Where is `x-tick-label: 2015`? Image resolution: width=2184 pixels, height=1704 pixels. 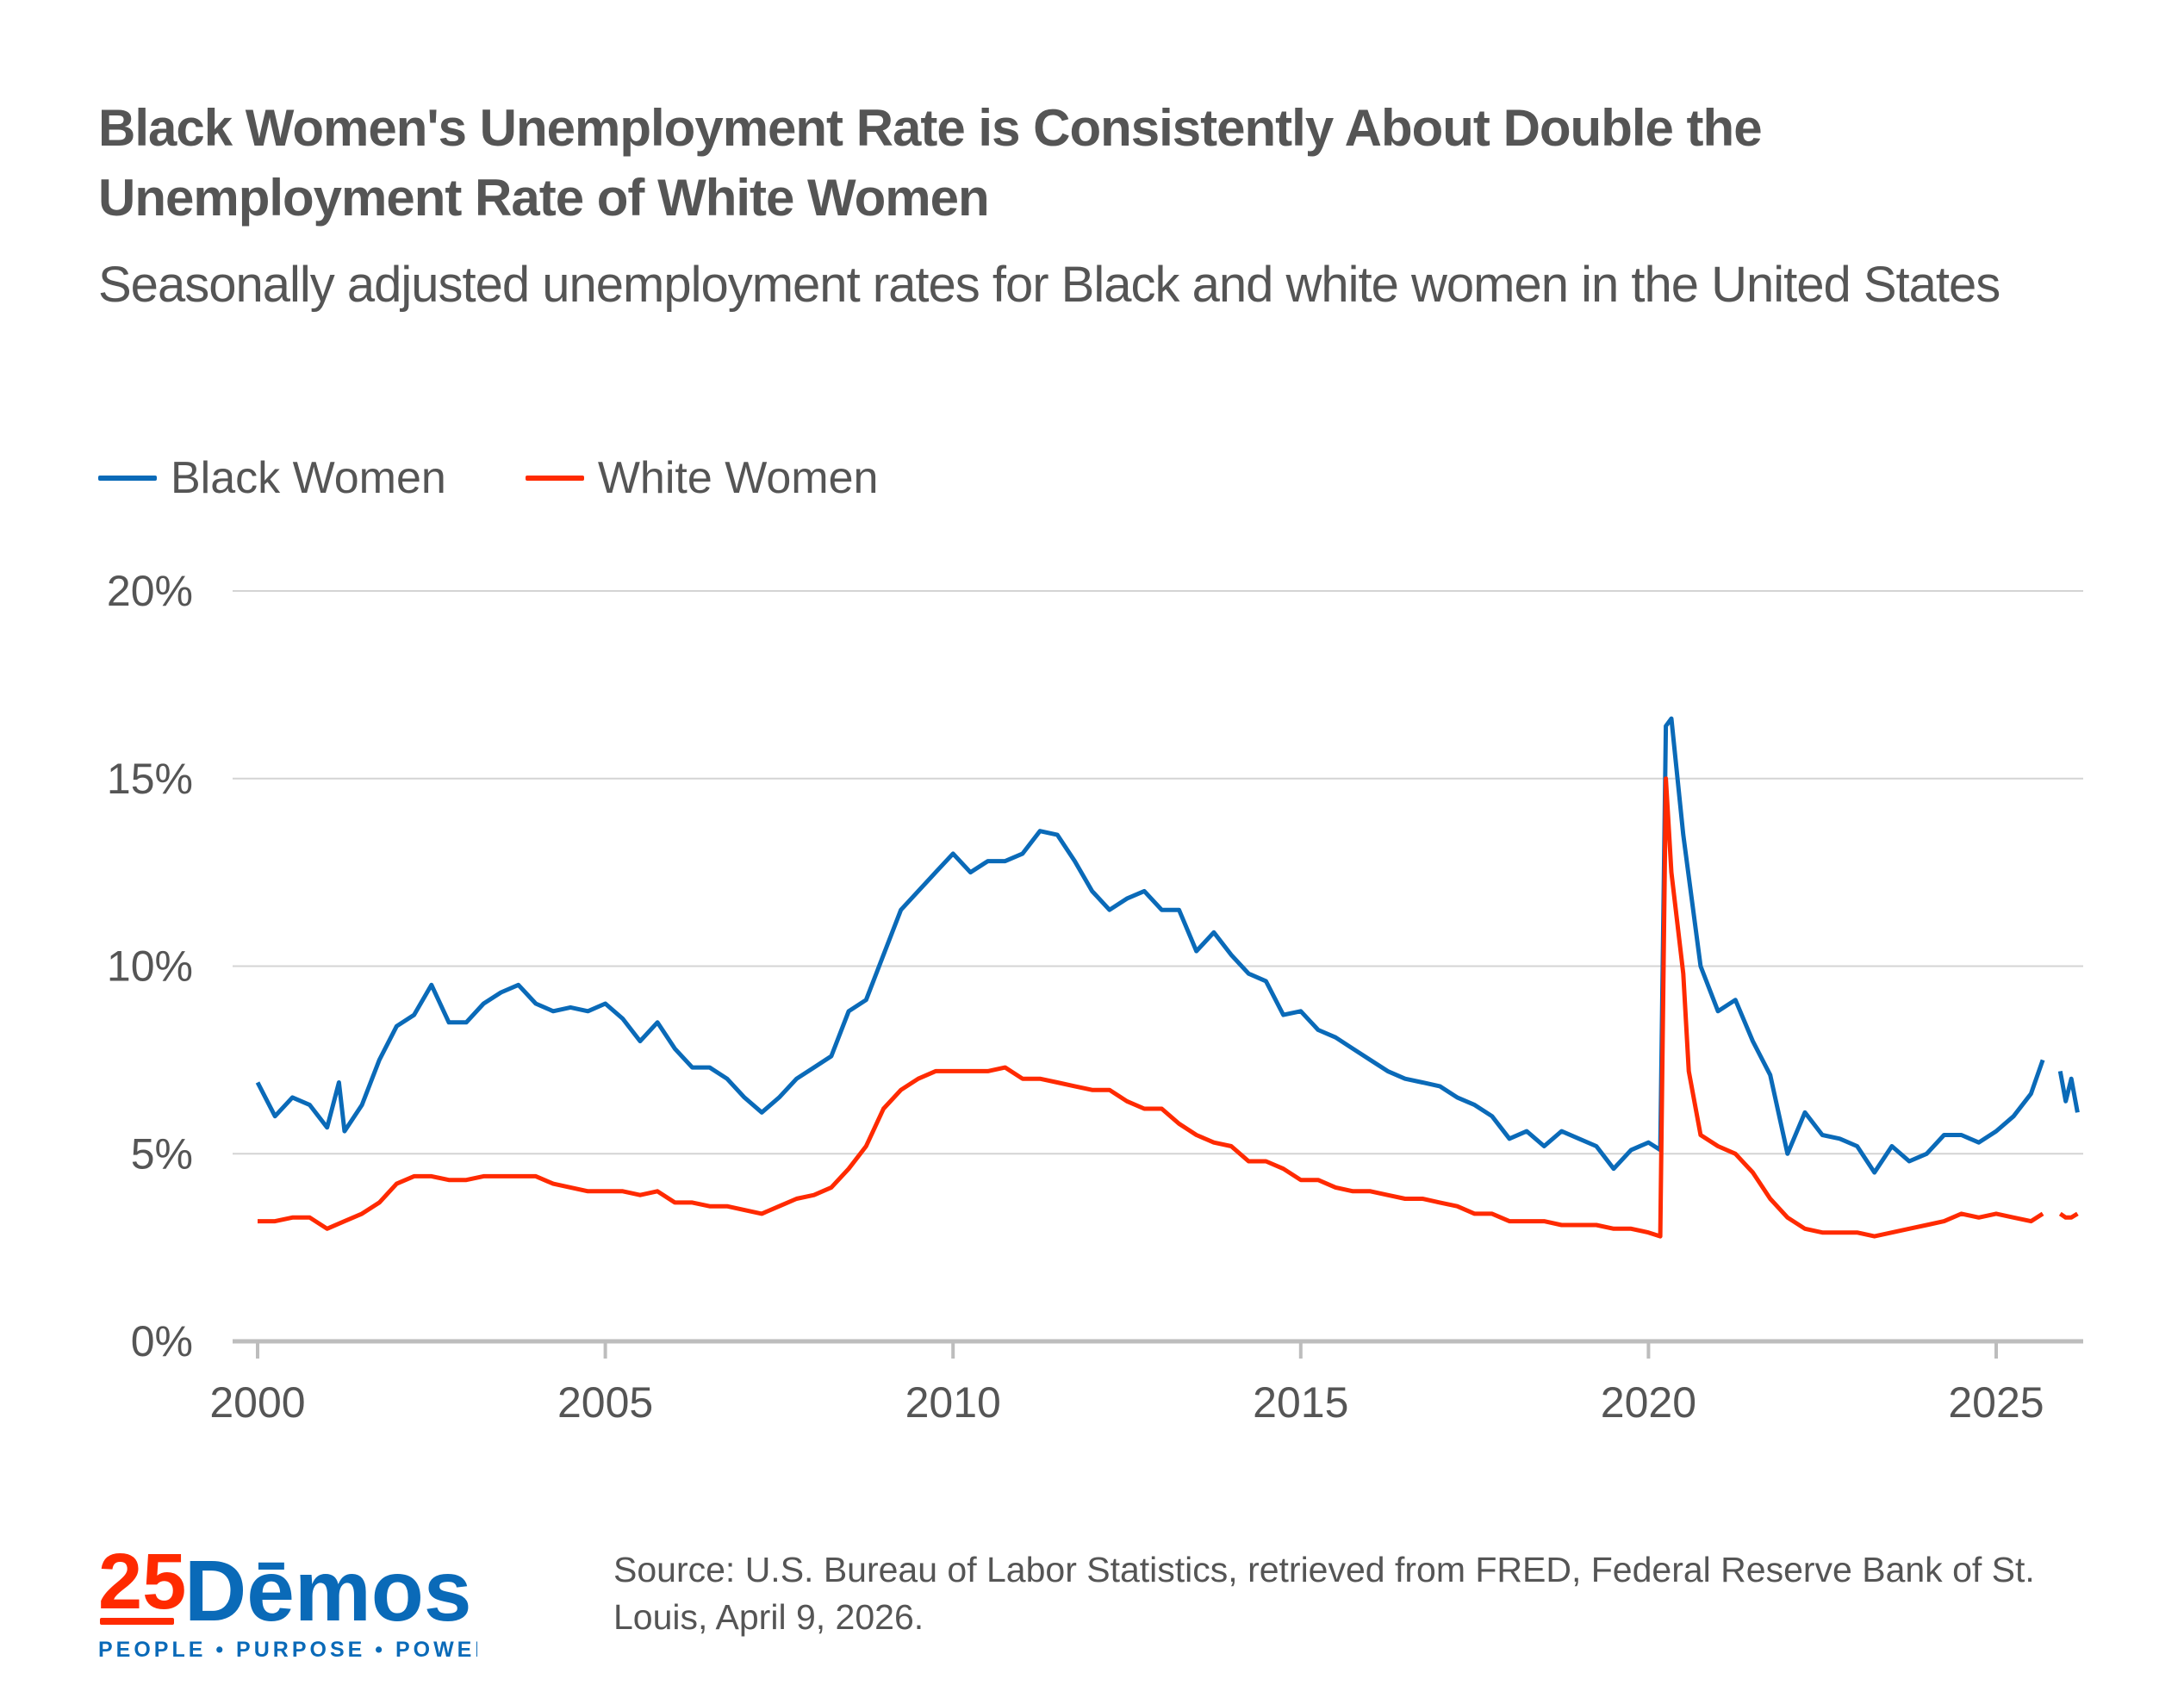 x-tick-label: 2015 is located at coordinates (1301, 1403).